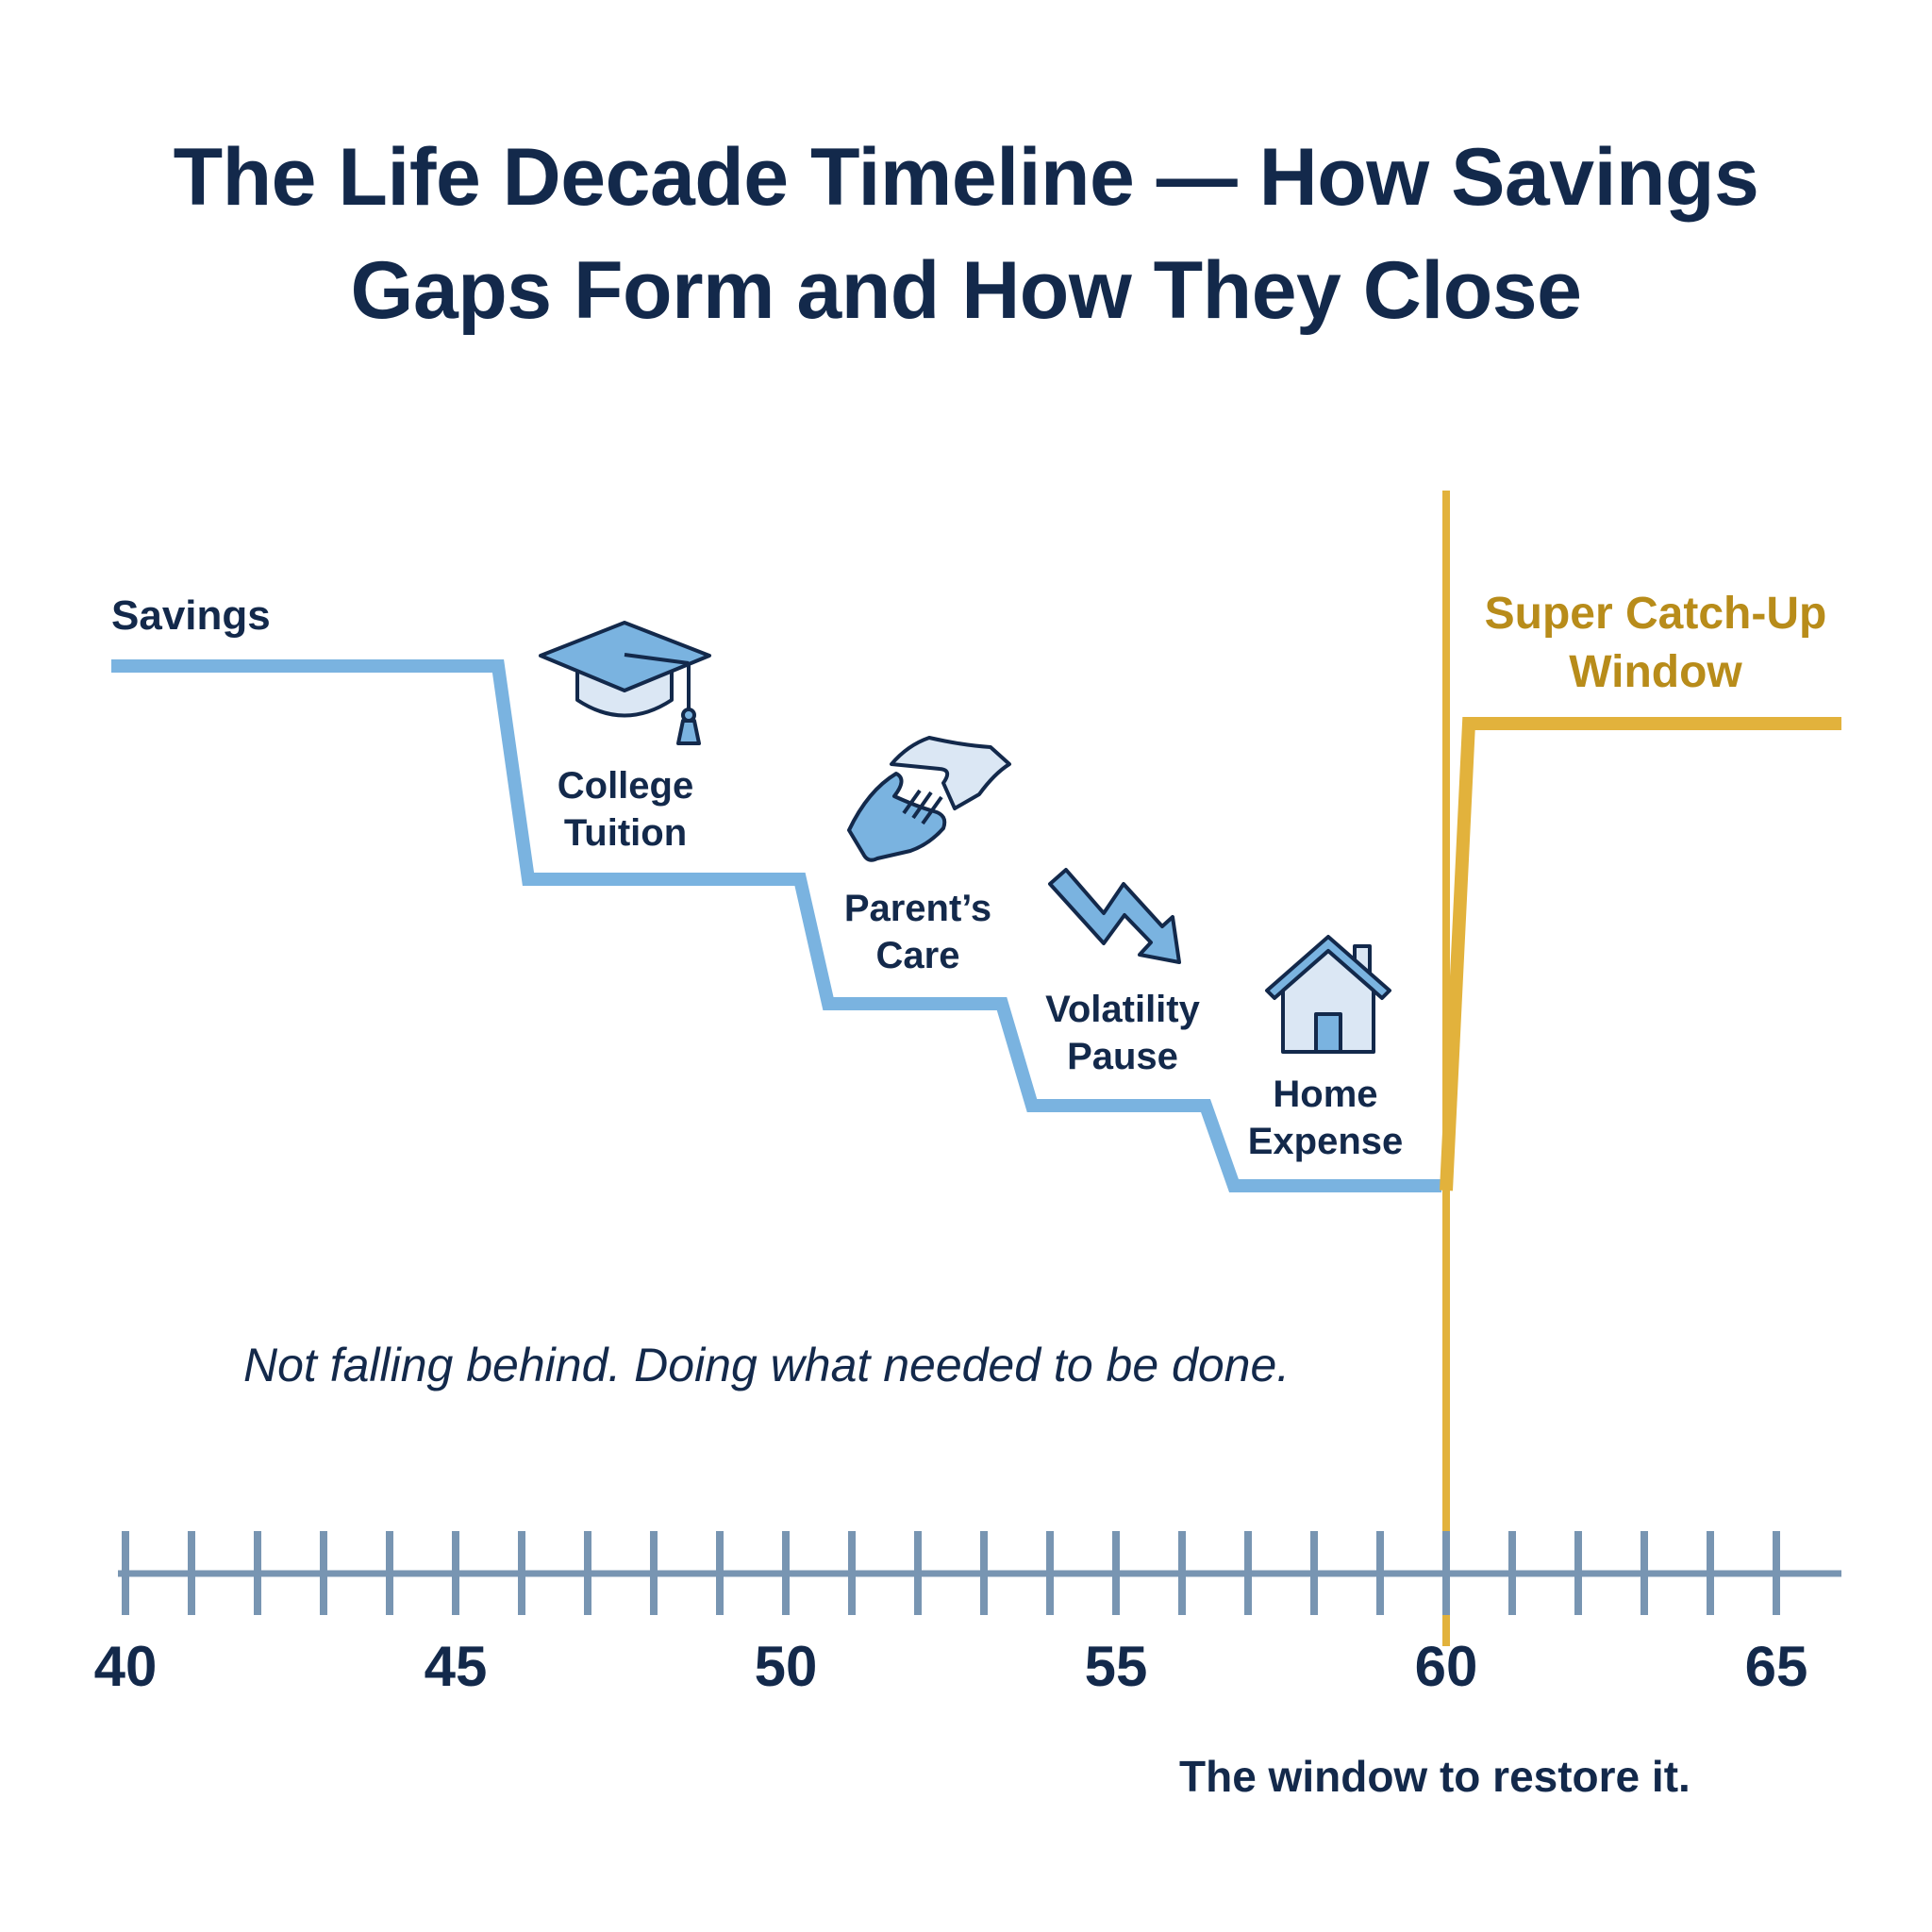  What do you see at coordinates (929, 799) in the screenshot?
I see `helping-hands-icon` at bounding box center [929, 799].